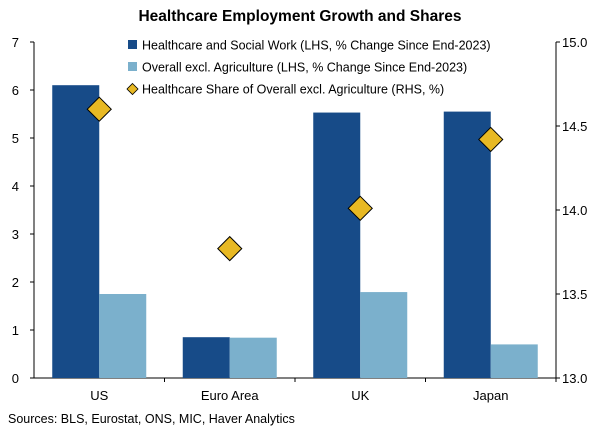  Describe the element at coordinates (574, 378) in the screenshot. I see `right-tick-label: 13.0` at that location.